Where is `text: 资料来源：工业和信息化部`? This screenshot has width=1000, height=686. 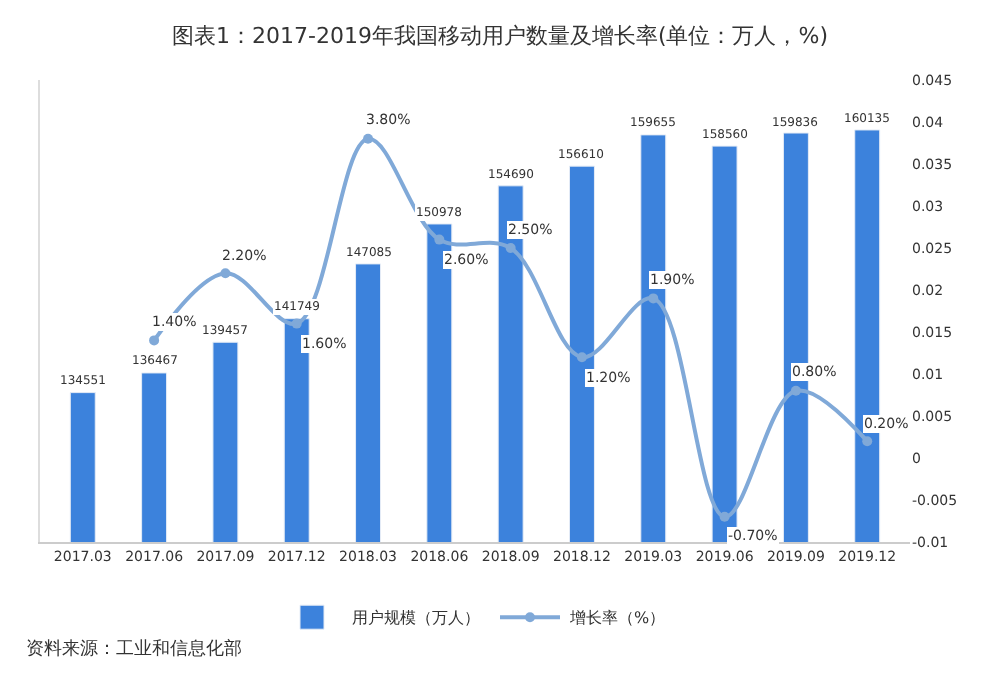
text: 资料来源：工业和信息化部 is located at coordinates (134, 649).